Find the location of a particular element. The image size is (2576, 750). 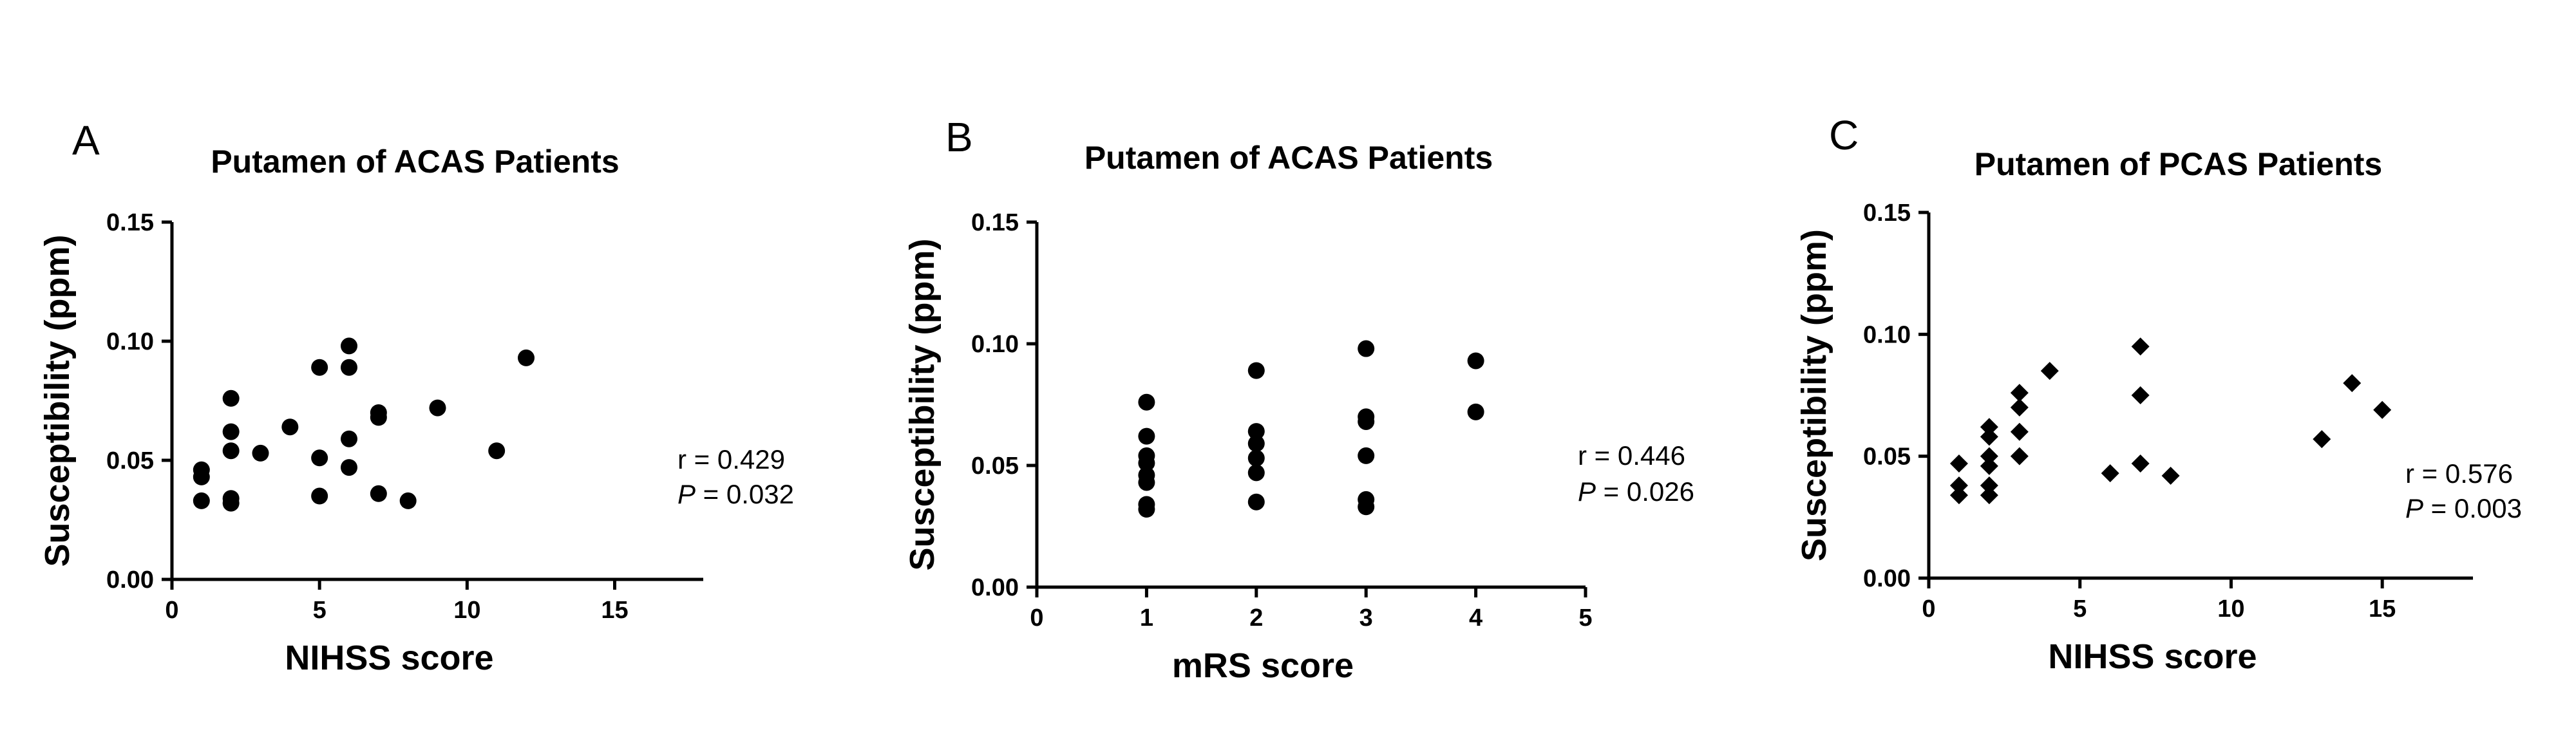

p-value-number: = 0.032 is located at coordinates (745, 494).